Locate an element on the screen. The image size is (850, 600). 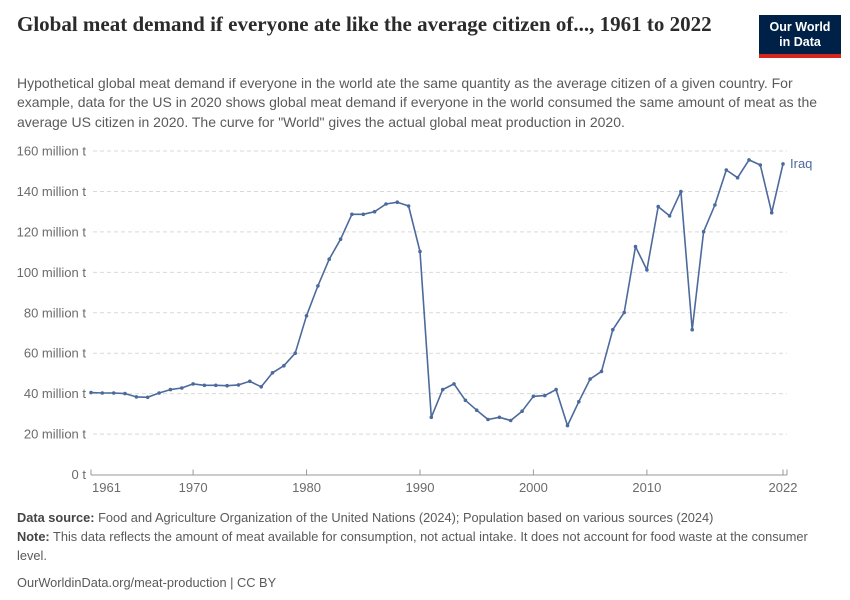
note-label: Note: is located at coordinates (33, 537).